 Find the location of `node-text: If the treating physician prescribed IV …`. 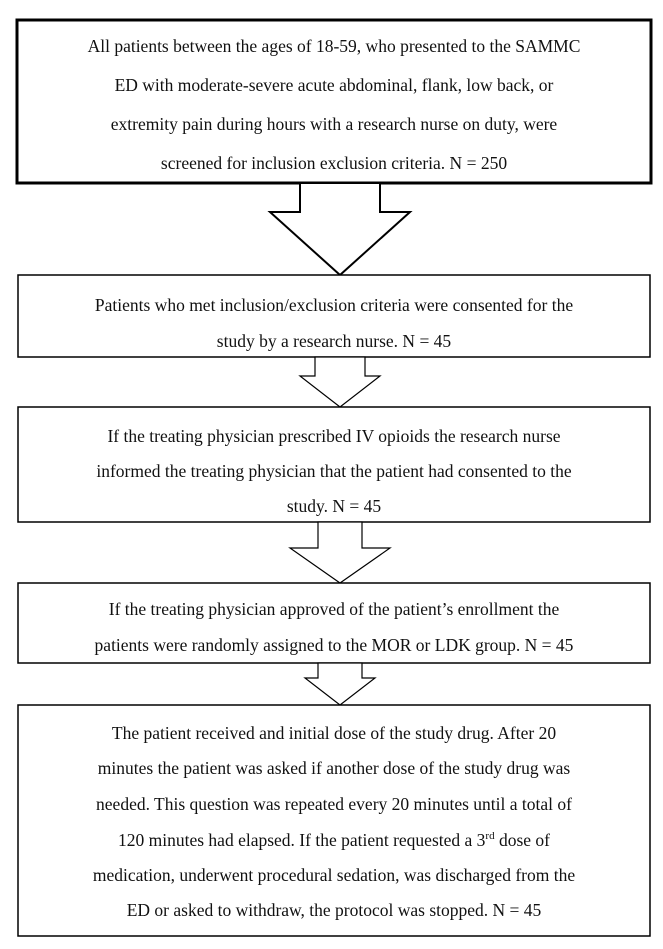

node-text: If the treating physician prescribed IV … is located at coordinates (333, 436).